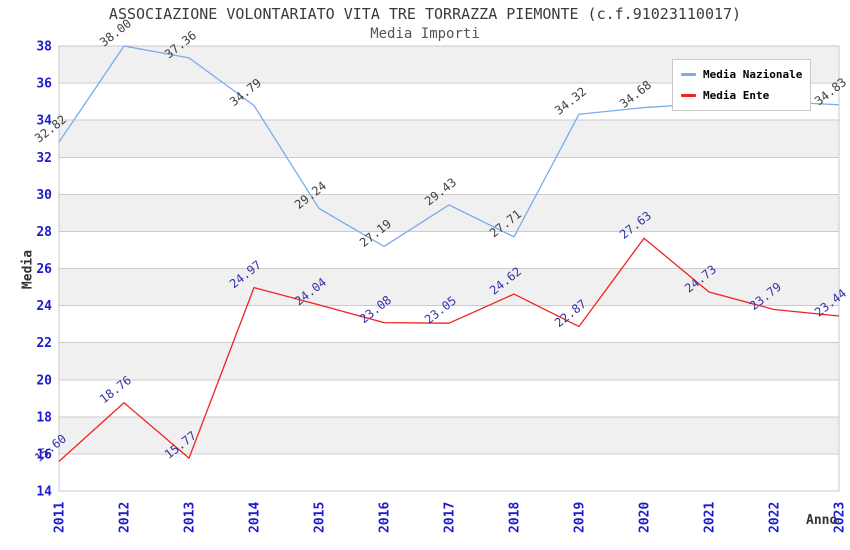 The height and width of the screenshot is (550, 850). What do you see at coordinates (515, 517) in the screenshot?
I see `x-tick-label: 2018` at bounding box center [515, 517].